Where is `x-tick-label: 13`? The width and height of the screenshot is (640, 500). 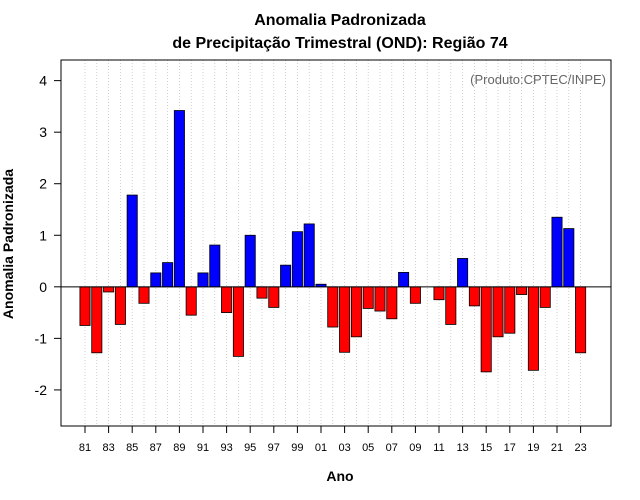
x-tick-label: 13 is located at coordinates (462, 448).